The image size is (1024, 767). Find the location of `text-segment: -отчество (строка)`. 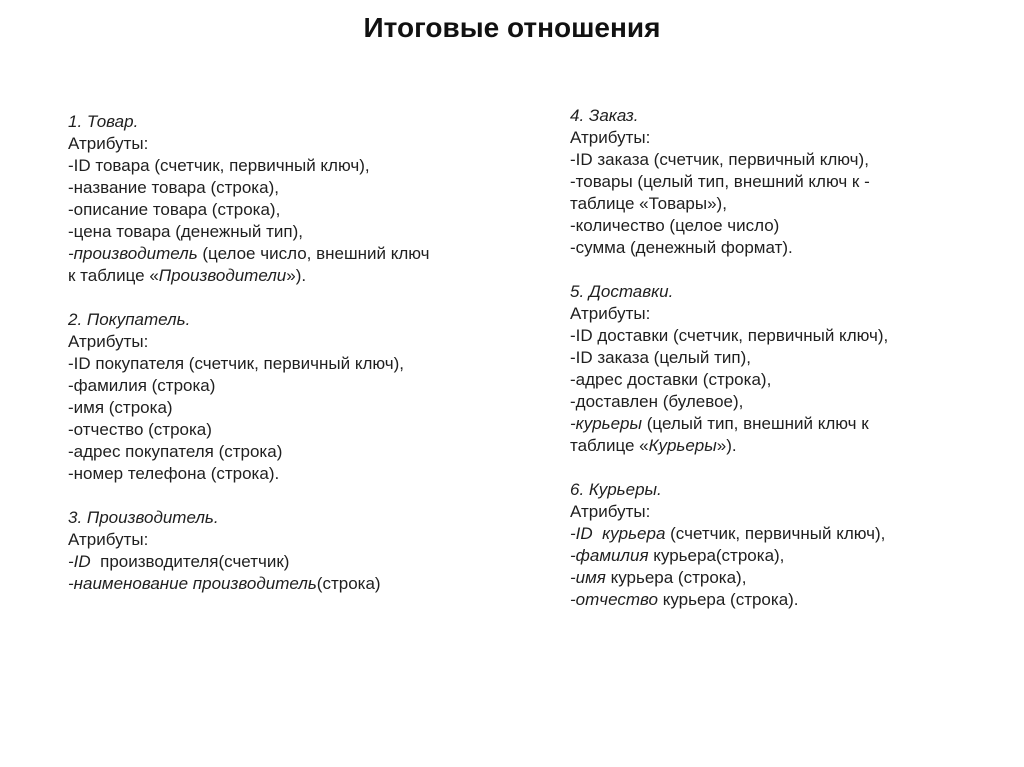

text-segment: -отчество (строка) is located at coordinates (140, 429).